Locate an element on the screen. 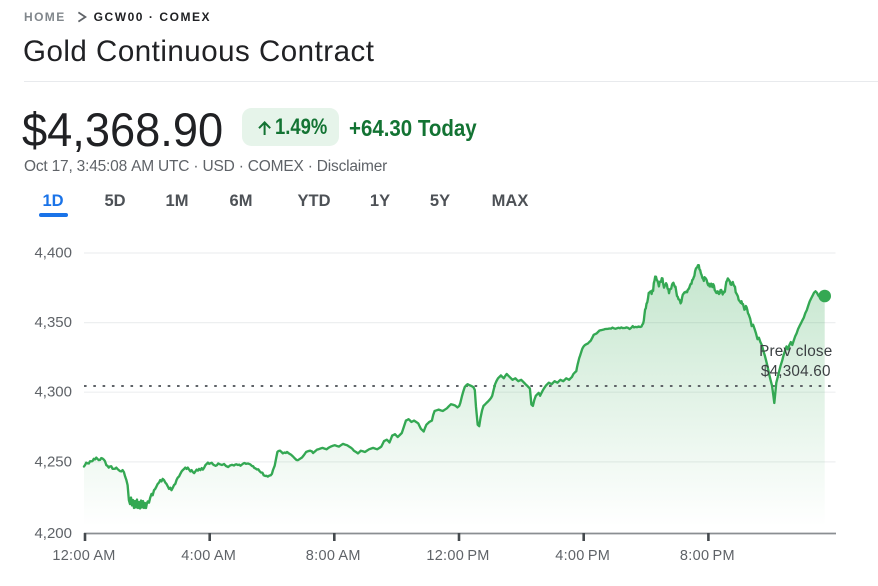 The width and height of the screenshot is (878, 586). svg-text: 4,250 is located at coordinates (53, 461).